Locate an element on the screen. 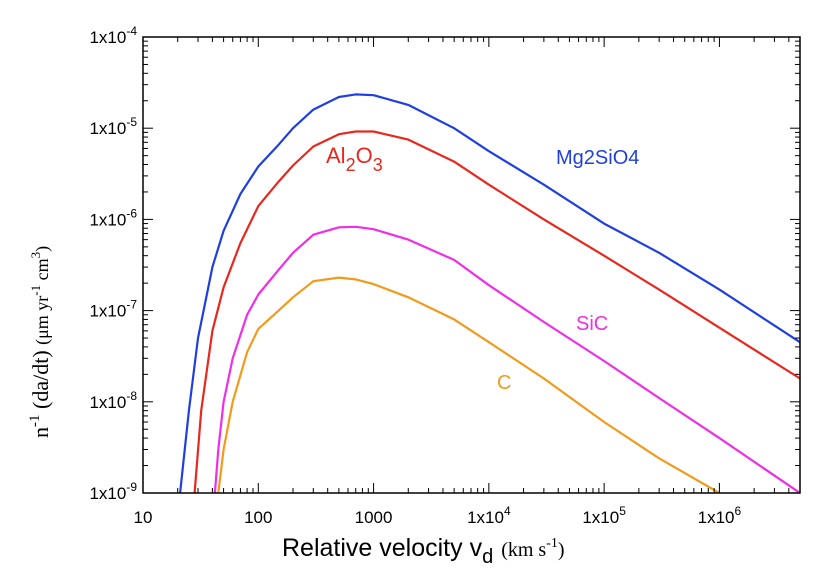 Image resolution: width=830 pixels, height=587 pixels. x-tick-label-1: 100 is located at coordinates (258, 517).